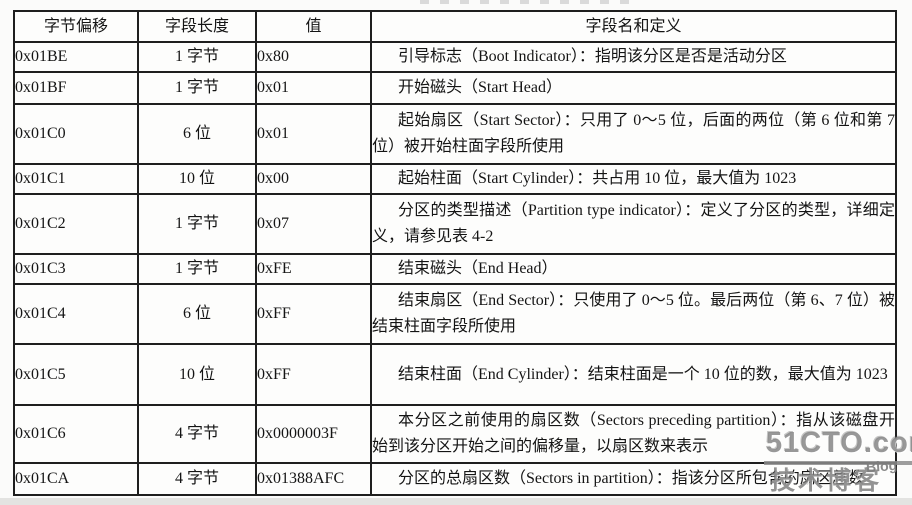  I want to click on offset-cell: 0x01C2, so click(76, 224).